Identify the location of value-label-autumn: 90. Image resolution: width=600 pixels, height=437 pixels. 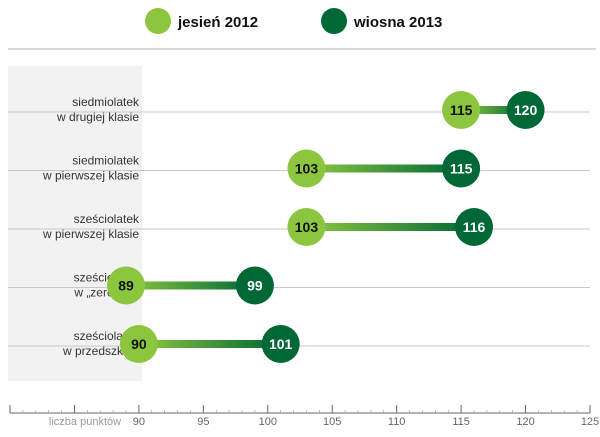
(139, 344).